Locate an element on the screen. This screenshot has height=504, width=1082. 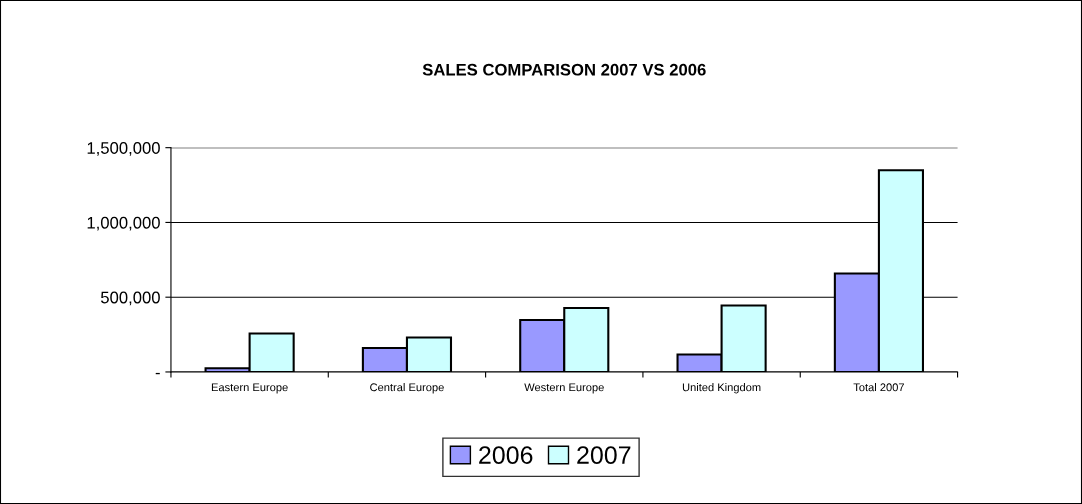
chart-title: SALES COMPARISON 2007 VS 2006 is located at coordinates (564, 69).